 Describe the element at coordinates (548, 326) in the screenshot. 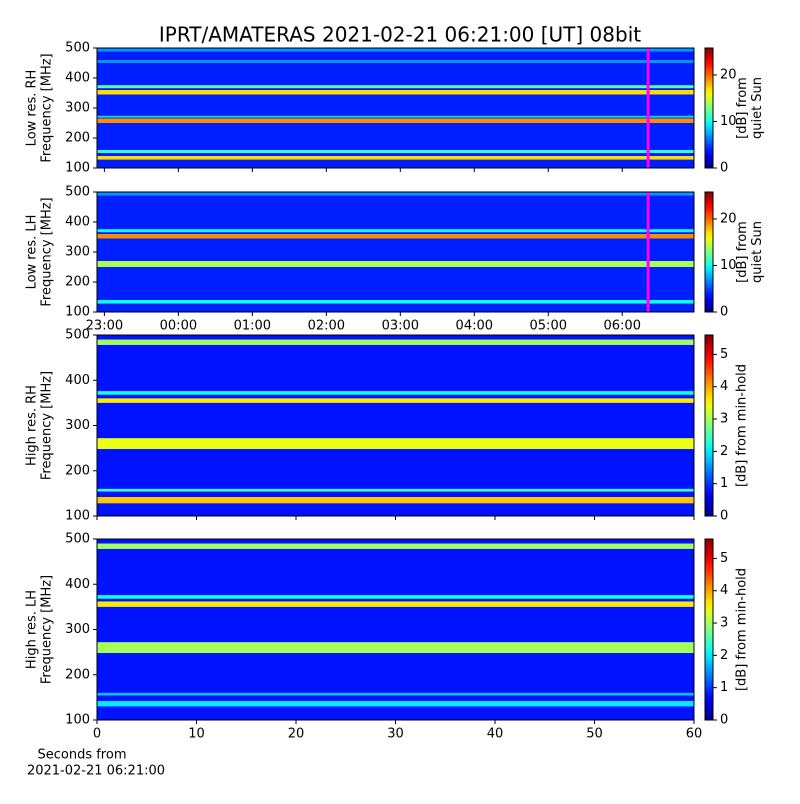

I see `x-tick-label: 05:00` at that location.